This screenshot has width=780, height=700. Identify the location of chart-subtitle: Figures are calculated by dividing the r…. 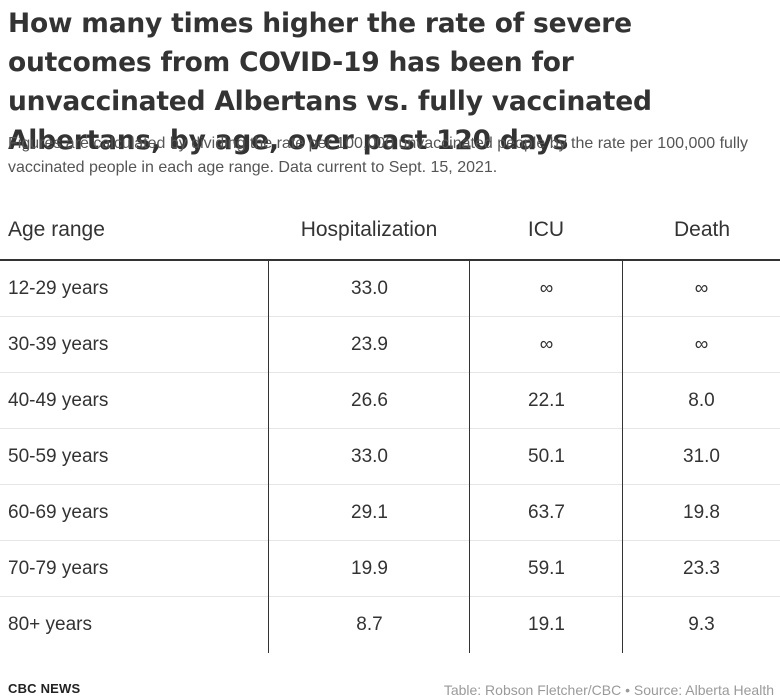
(378, 155).